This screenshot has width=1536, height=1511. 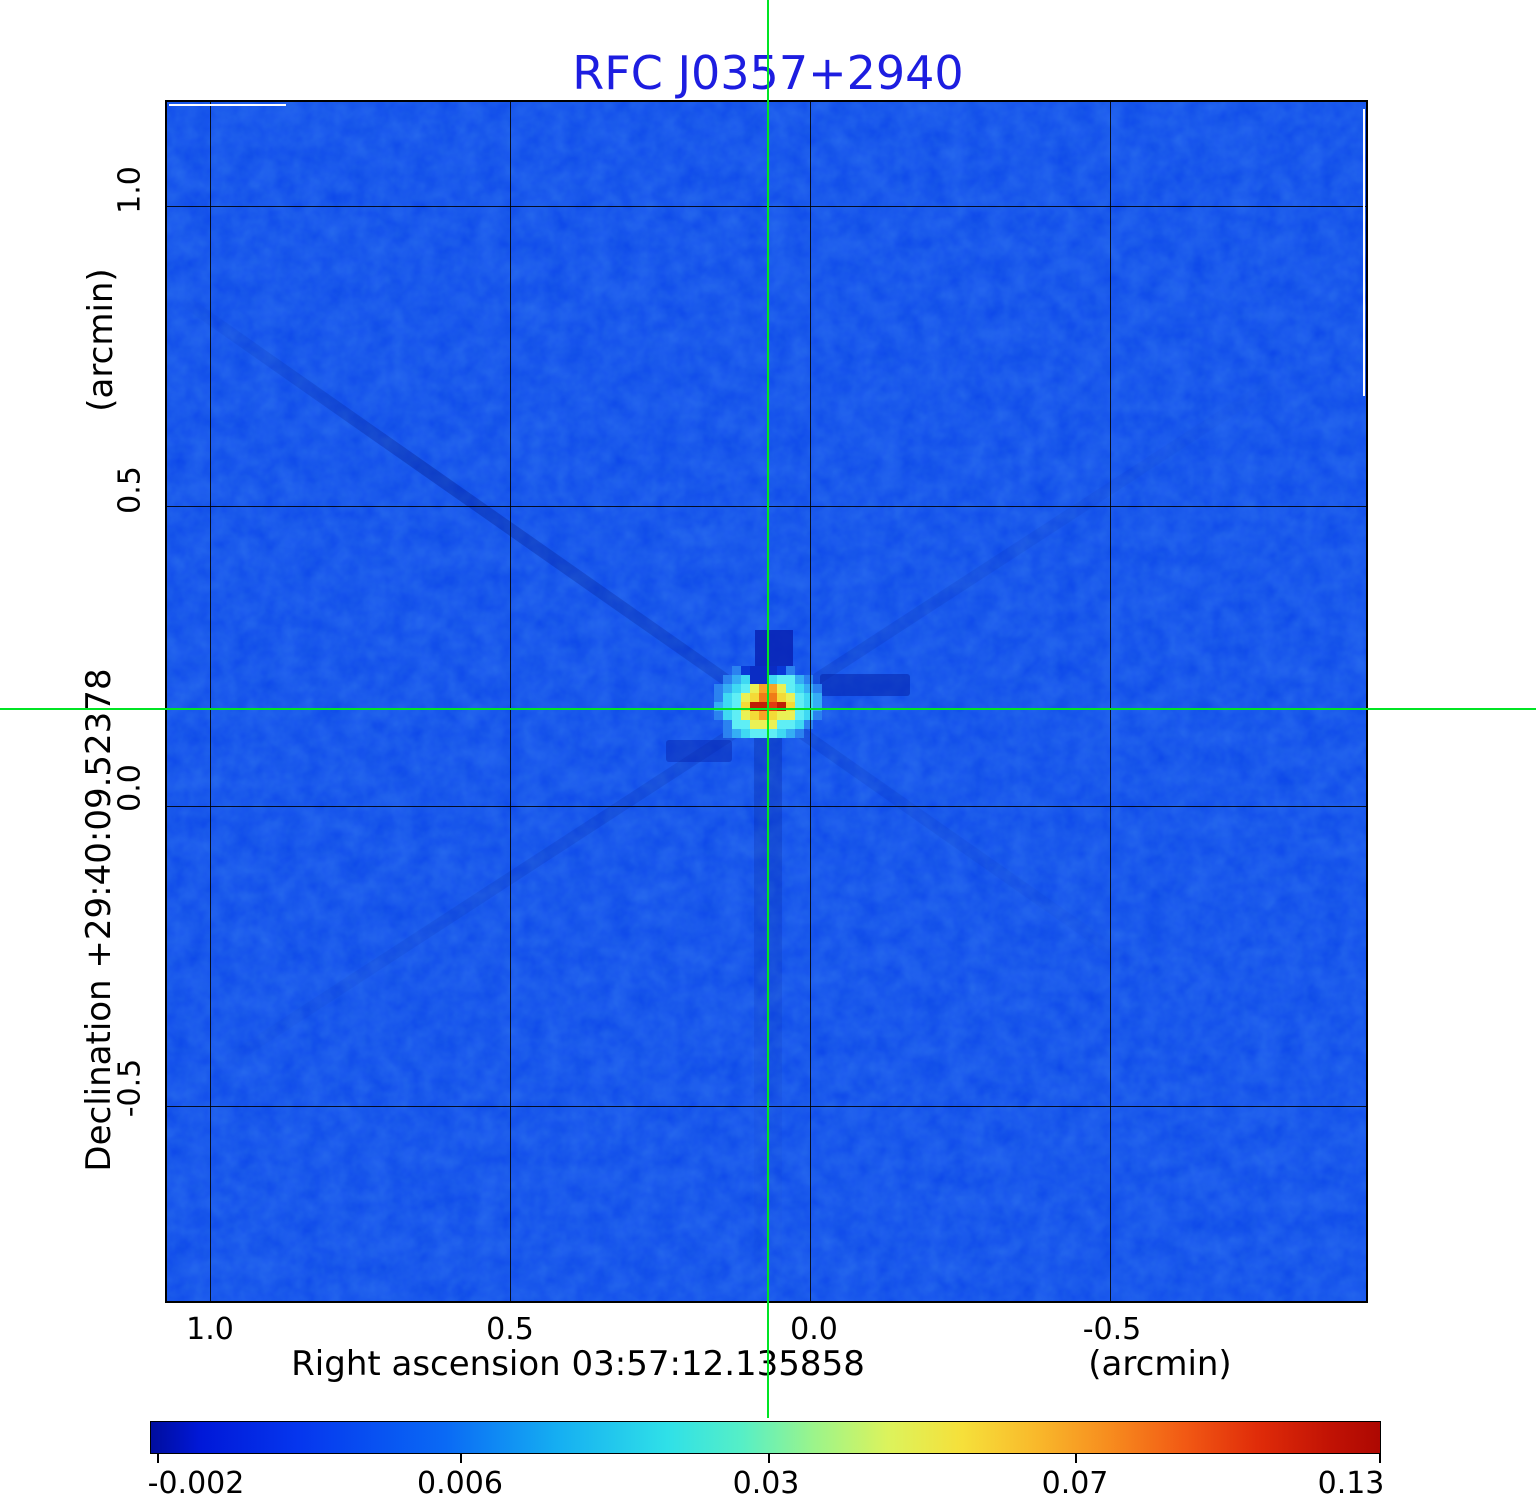 I want to click on y-tick-label: 1.0, so click(x=130, y=190).